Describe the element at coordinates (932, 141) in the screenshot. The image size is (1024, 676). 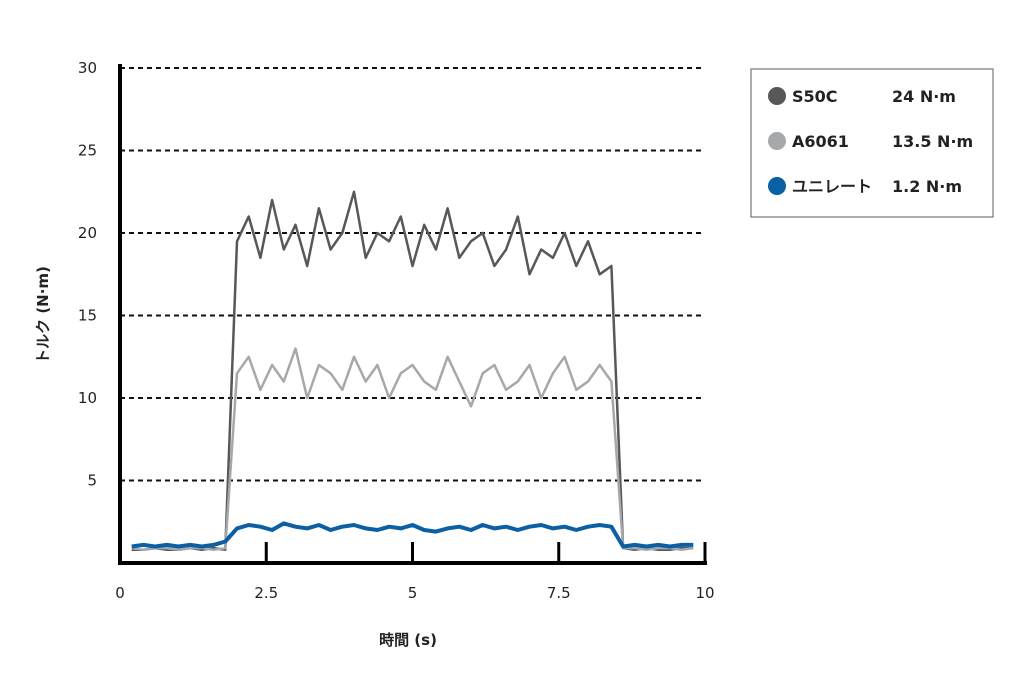
I see `legend-value-1: 13.5 N·m` at that location.